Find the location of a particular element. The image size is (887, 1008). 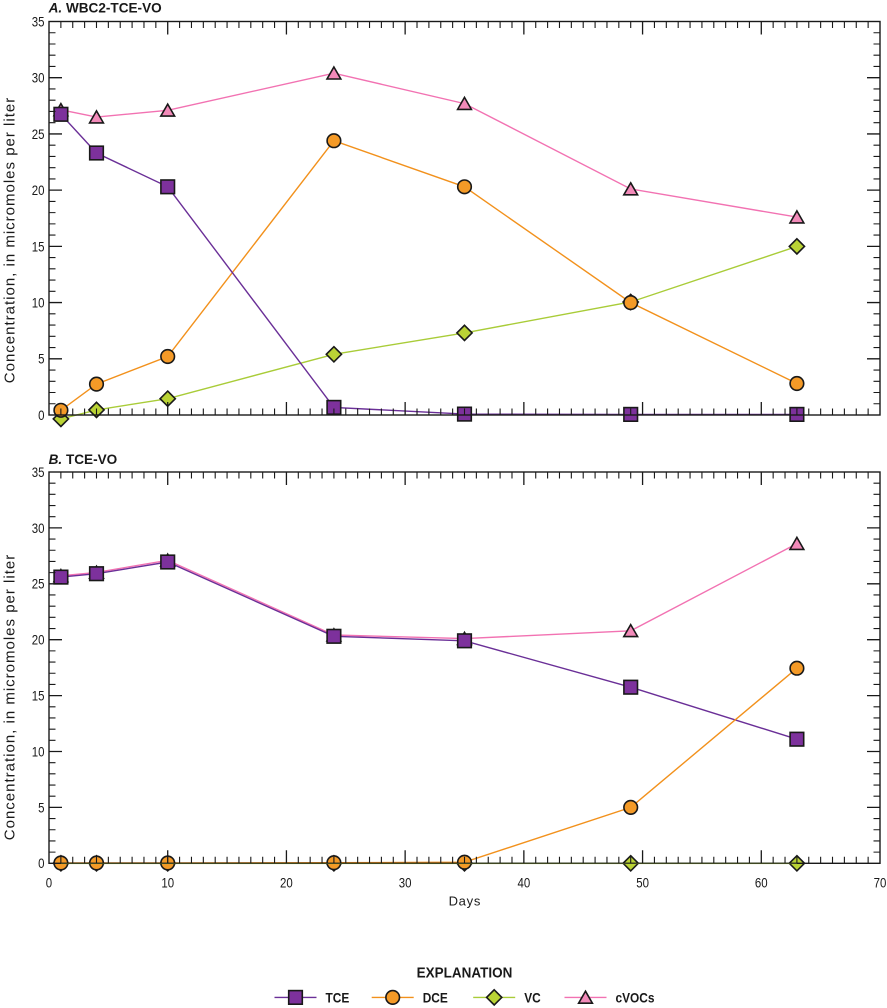

svg-text: VC is located at coordinates (532, 997).